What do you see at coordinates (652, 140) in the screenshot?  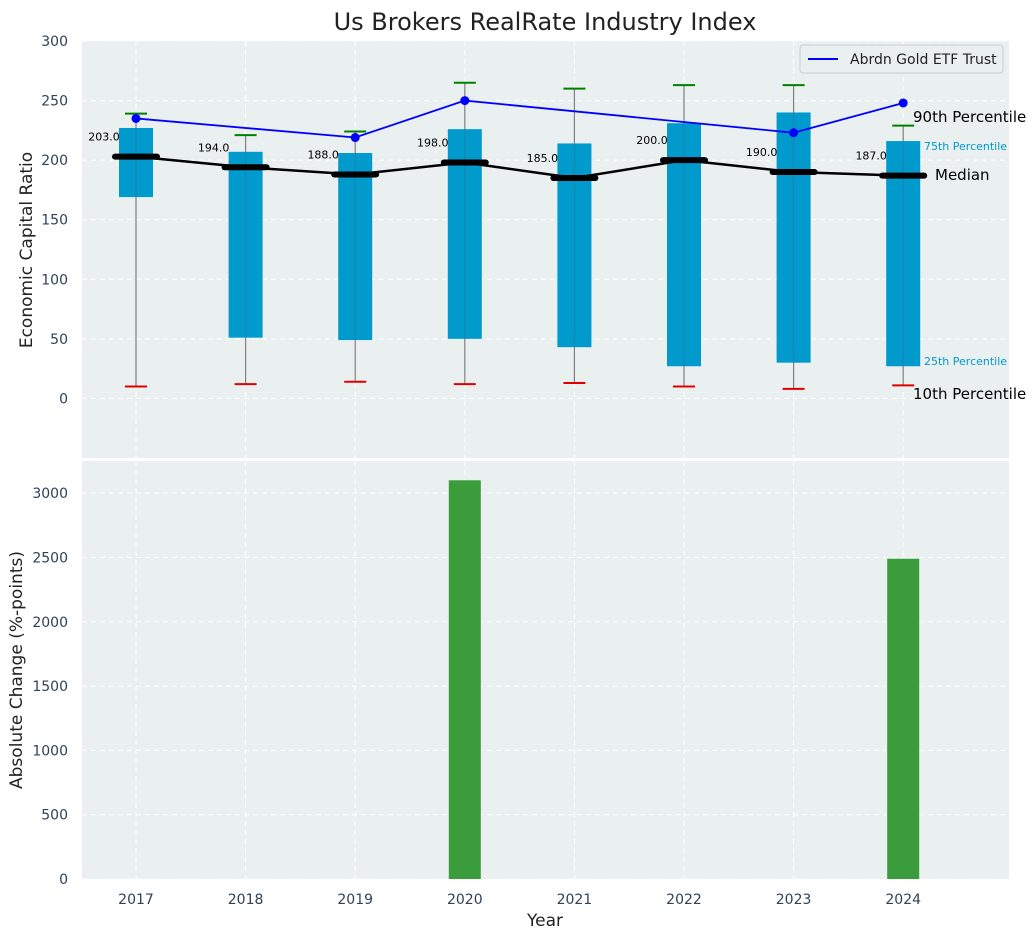 I see `median-value-label: 200.0` at bounding box center [652, 140].